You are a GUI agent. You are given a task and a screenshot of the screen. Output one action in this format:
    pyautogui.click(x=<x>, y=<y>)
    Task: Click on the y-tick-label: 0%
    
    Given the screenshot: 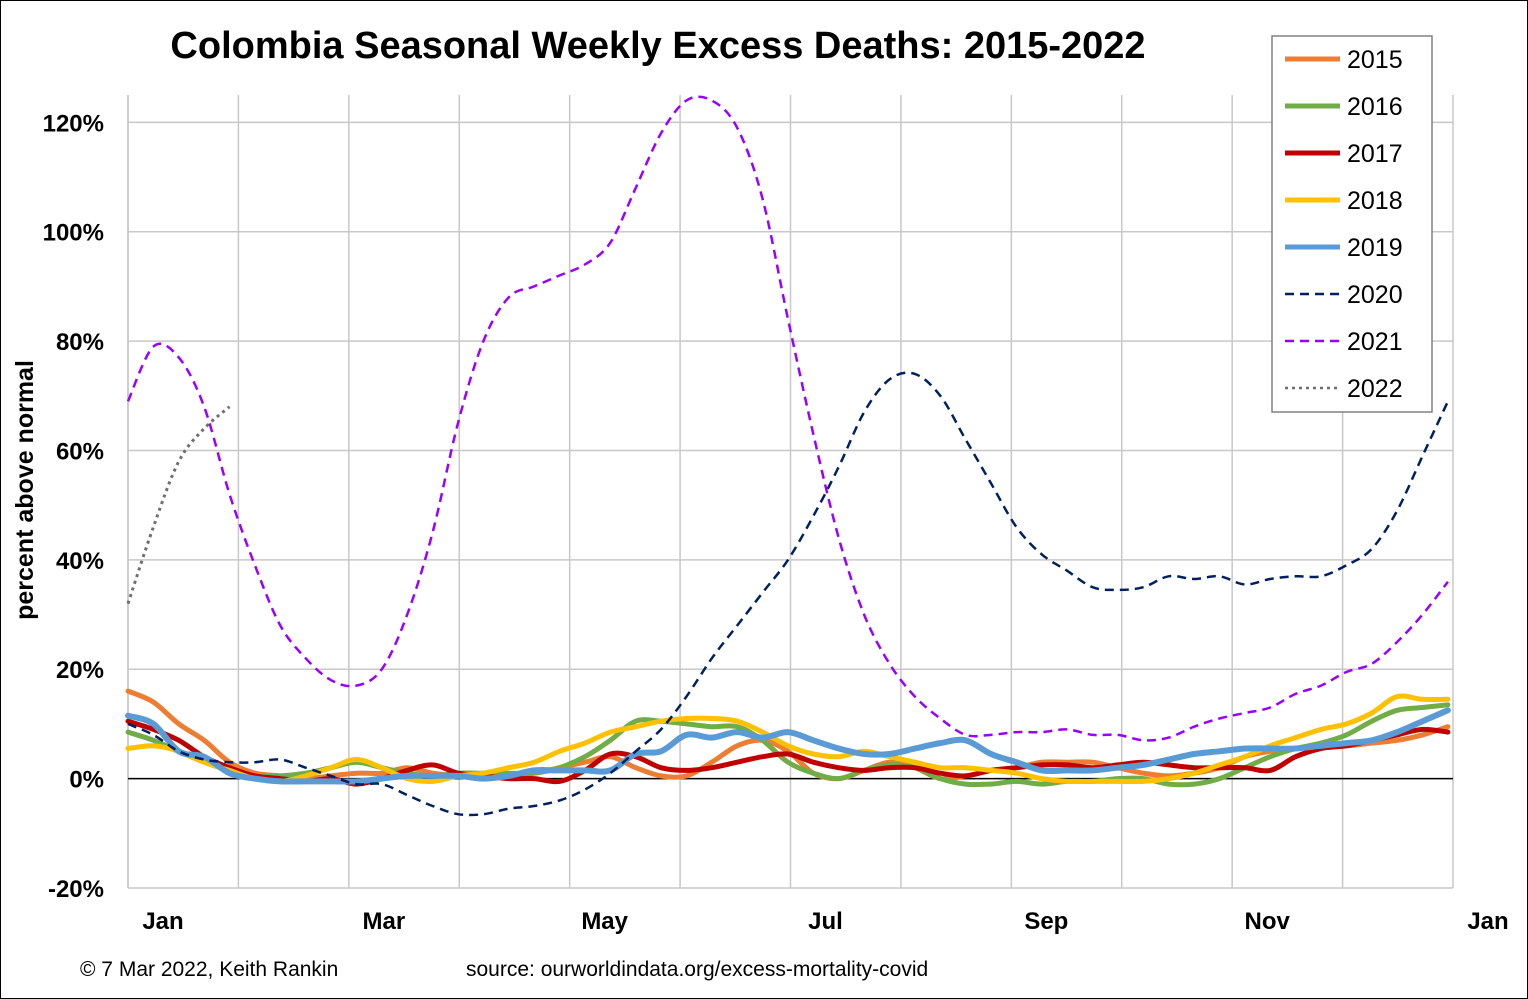 What is the action you would take?
    pyautogui.click(x=86, y=780)
    